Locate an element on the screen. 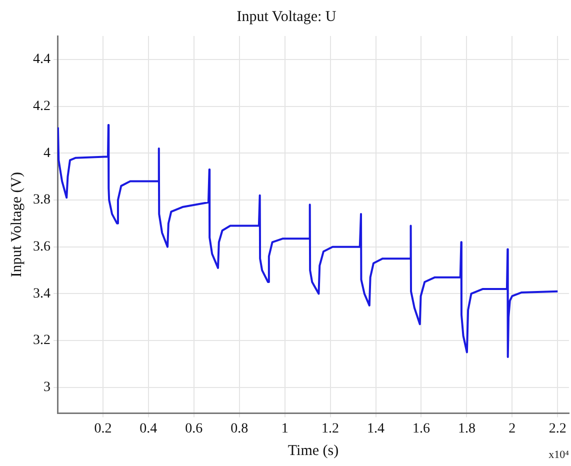  x-tick-label: 1.2 is located at coordinates (331, 428).